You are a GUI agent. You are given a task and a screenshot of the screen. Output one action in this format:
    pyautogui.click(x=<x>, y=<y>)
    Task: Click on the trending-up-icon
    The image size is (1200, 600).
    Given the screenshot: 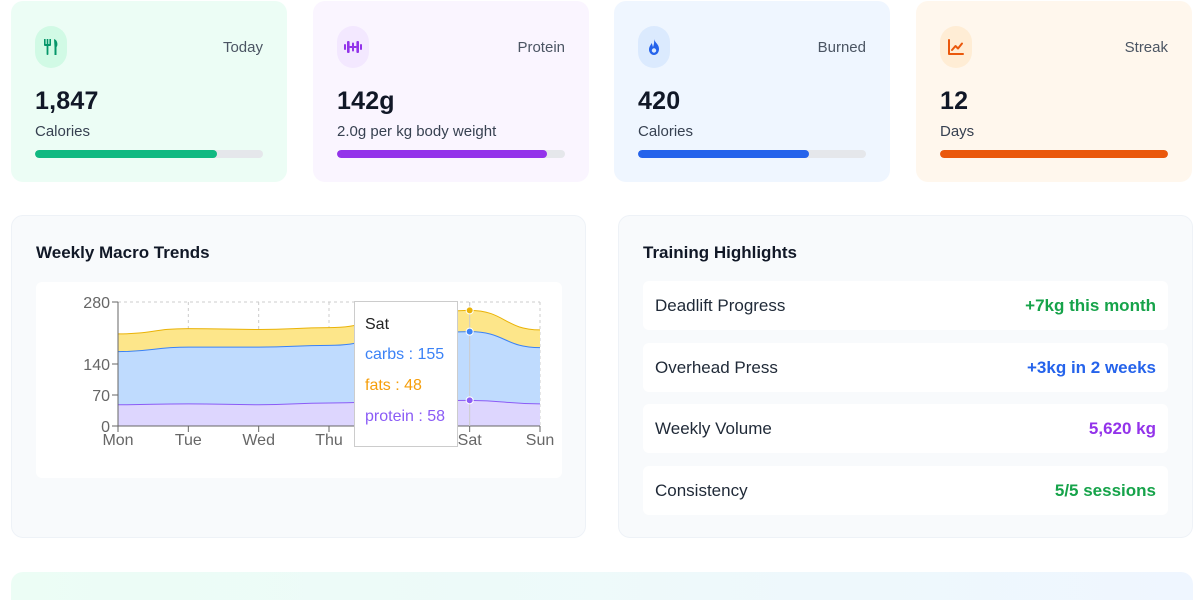 What is the action you would take?
    pyautogui.click(x=956, y=47)
    